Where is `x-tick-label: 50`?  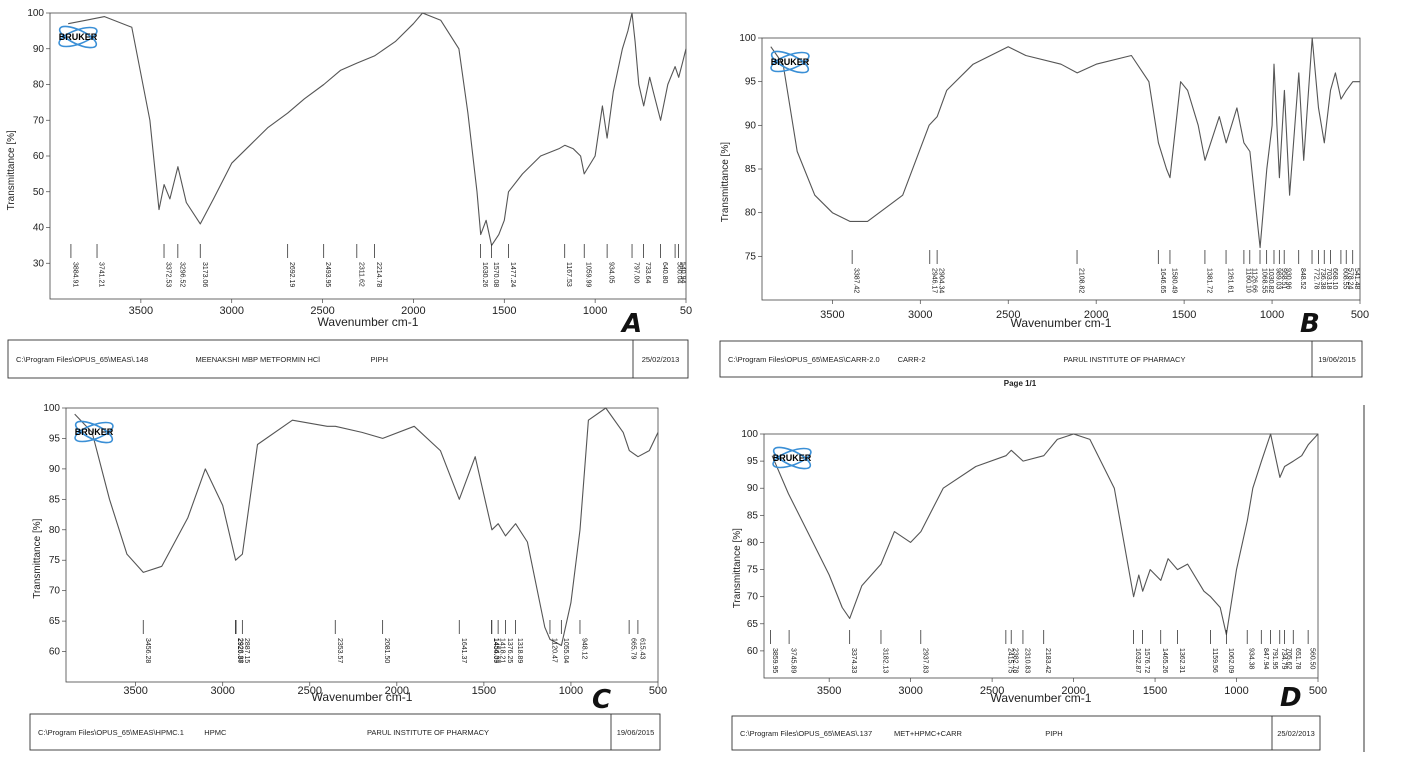
x-tick-label: 50 is located at coordinates (686, 311).